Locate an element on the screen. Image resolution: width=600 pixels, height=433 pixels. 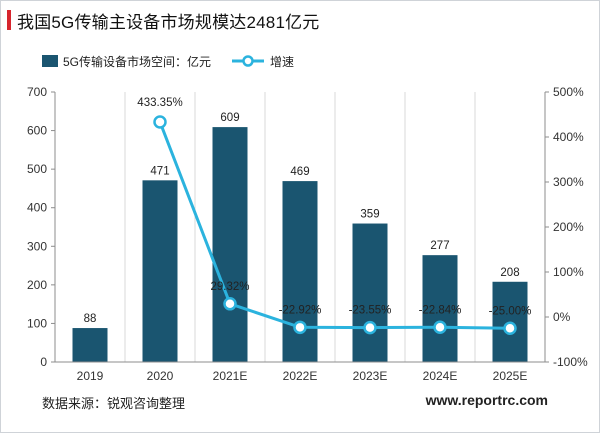
y-left-tick-label: 400 is located at coordinates (37, 208).